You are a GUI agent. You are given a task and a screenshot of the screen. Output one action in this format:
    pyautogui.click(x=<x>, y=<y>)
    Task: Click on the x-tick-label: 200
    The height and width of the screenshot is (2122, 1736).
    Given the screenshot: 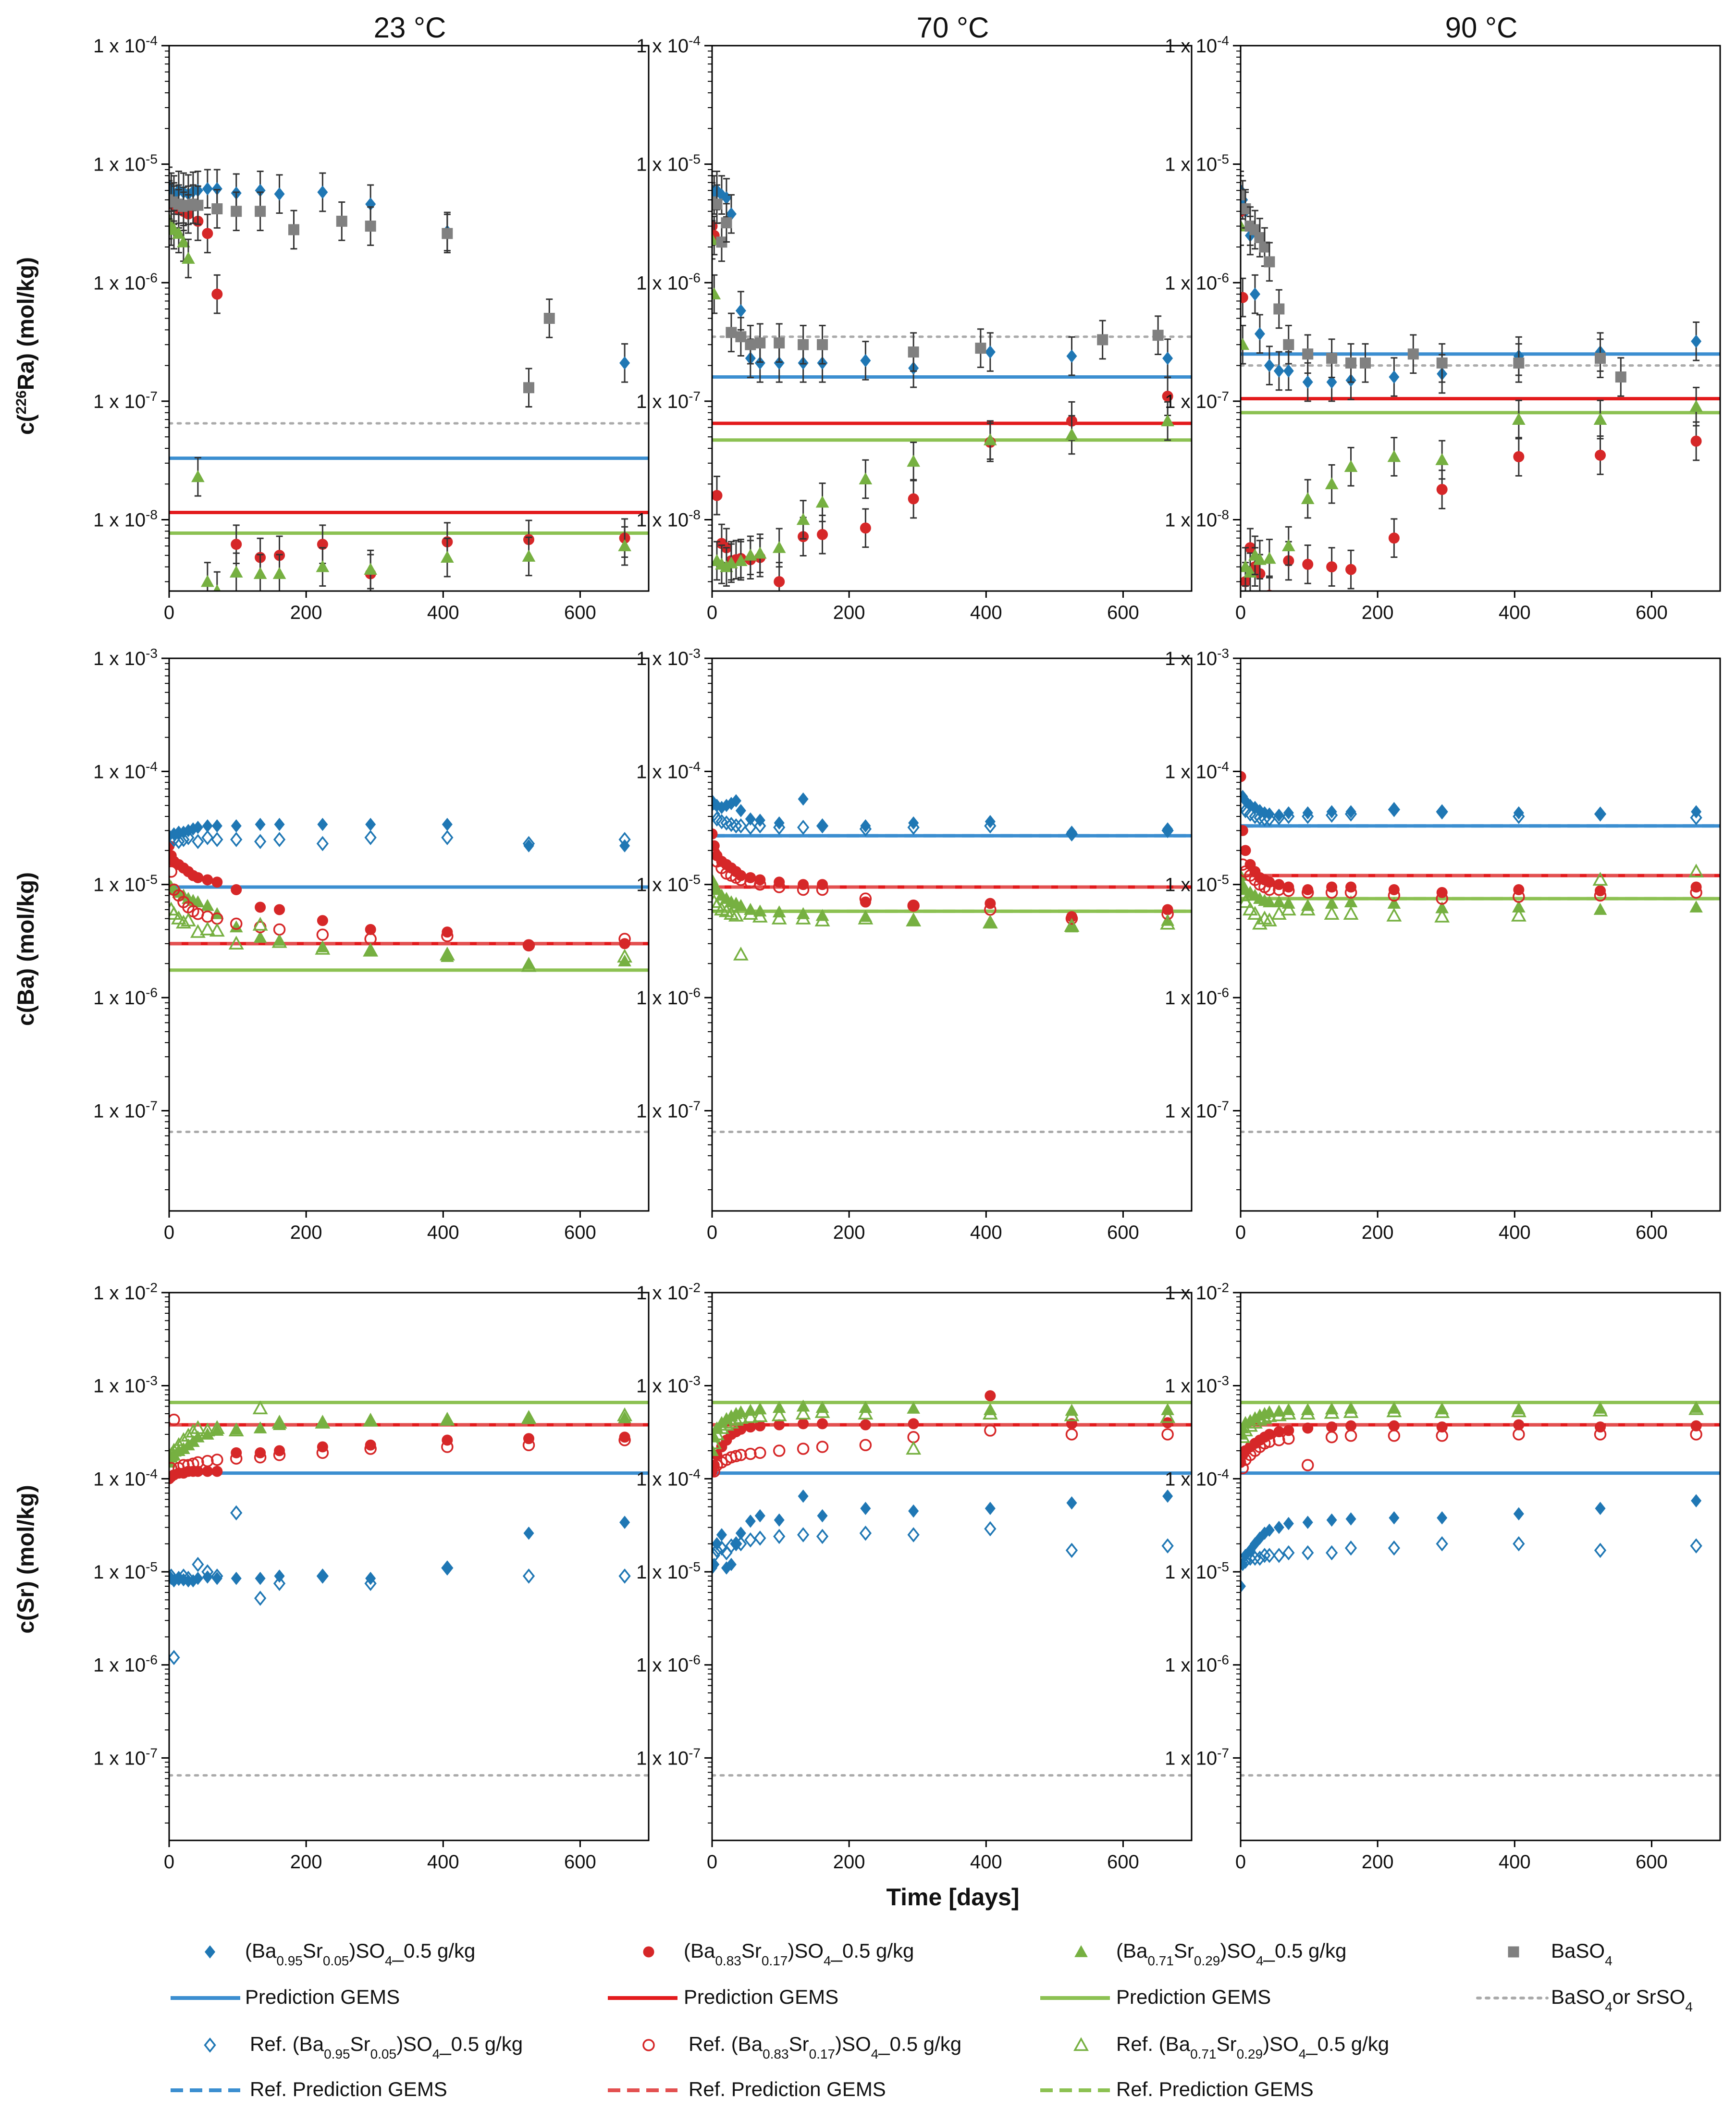 What is the action you would take?
    pyautogui.click(x=849, y=1232)
    